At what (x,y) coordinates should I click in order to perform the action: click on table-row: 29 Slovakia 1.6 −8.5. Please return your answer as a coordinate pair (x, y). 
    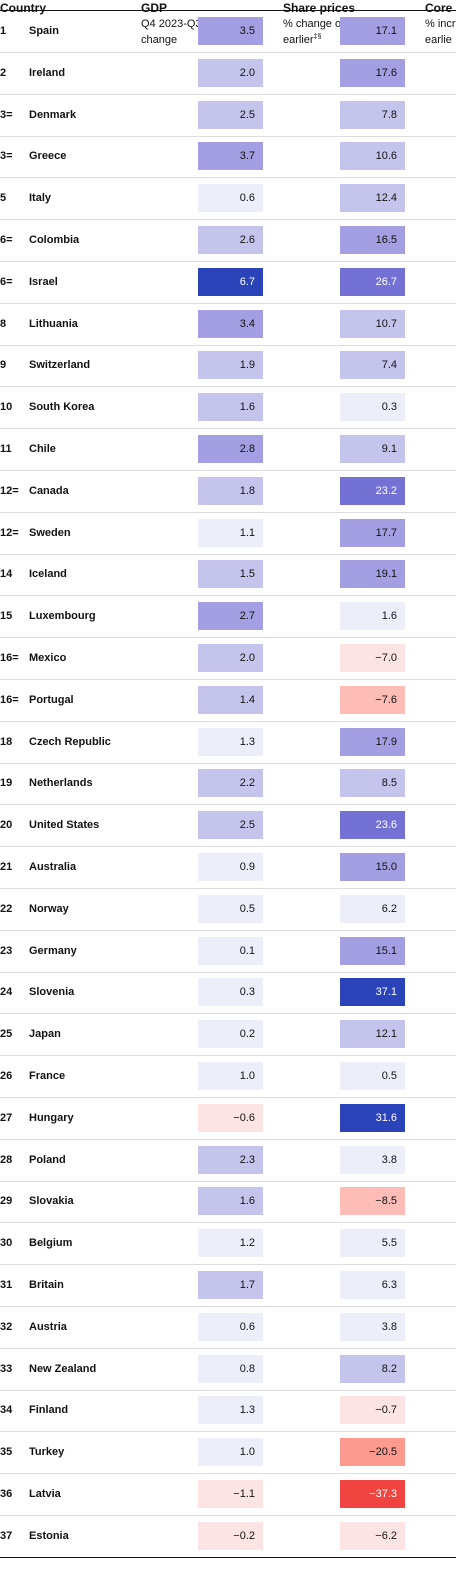
    Looking at the image, I should click on (228, 1202).